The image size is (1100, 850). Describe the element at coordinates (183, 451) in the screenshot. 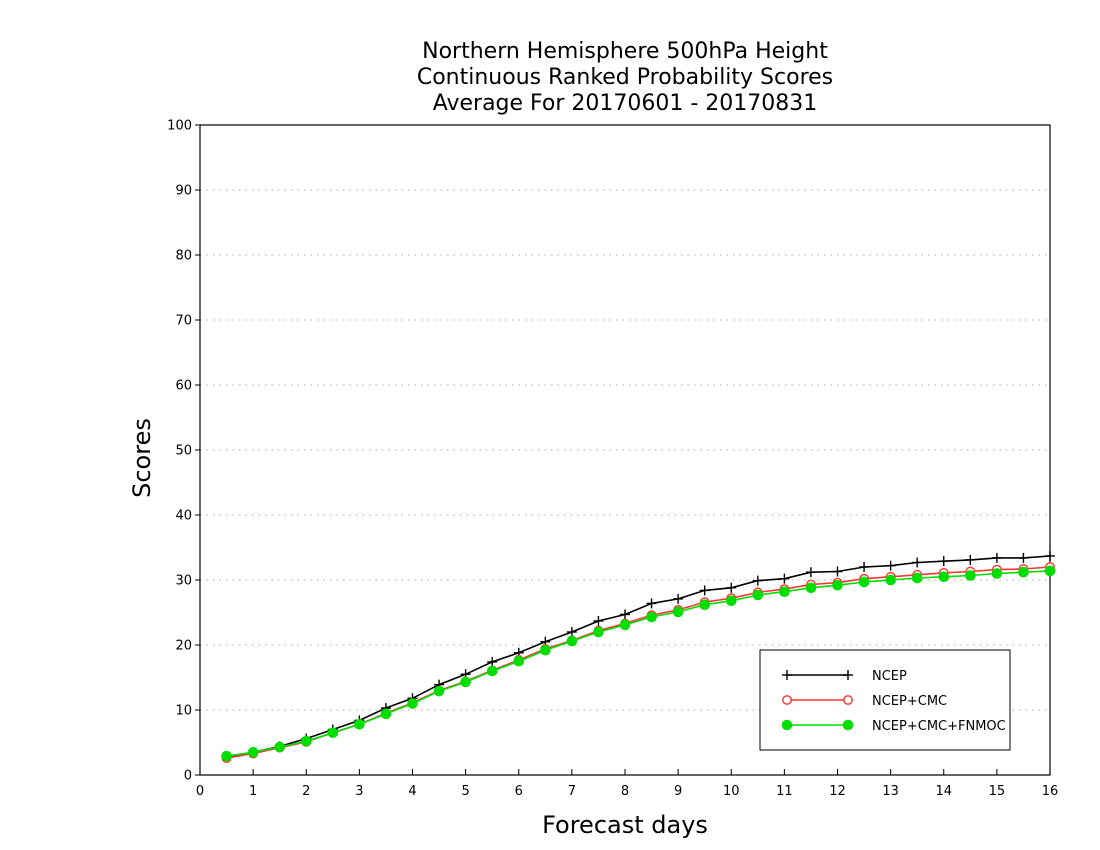

I see `y-axis: 0 10 20 30 40 50 60 70 80 90 100` at that location.